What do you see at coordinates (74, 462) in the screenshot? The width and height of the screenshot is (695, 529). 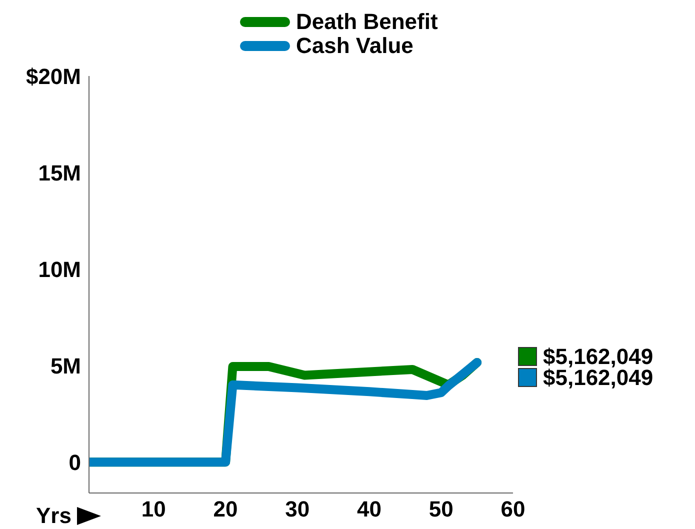 I see `y-tick-label: 0` at bounding box center [74, 462].